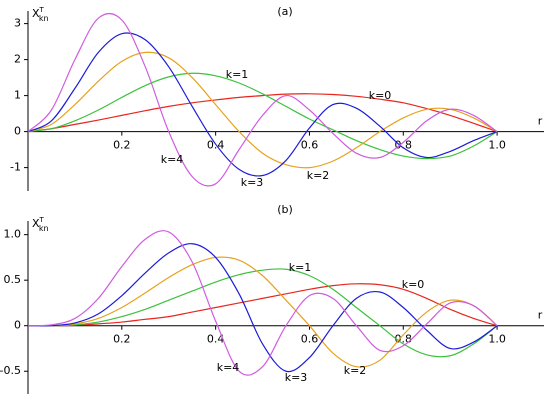 This screenshot has height=406, width=550. What do you see at coordinates (284, 11) in the screenshot?
I see `chart-title: (a)` at bounding box center [284, 11].